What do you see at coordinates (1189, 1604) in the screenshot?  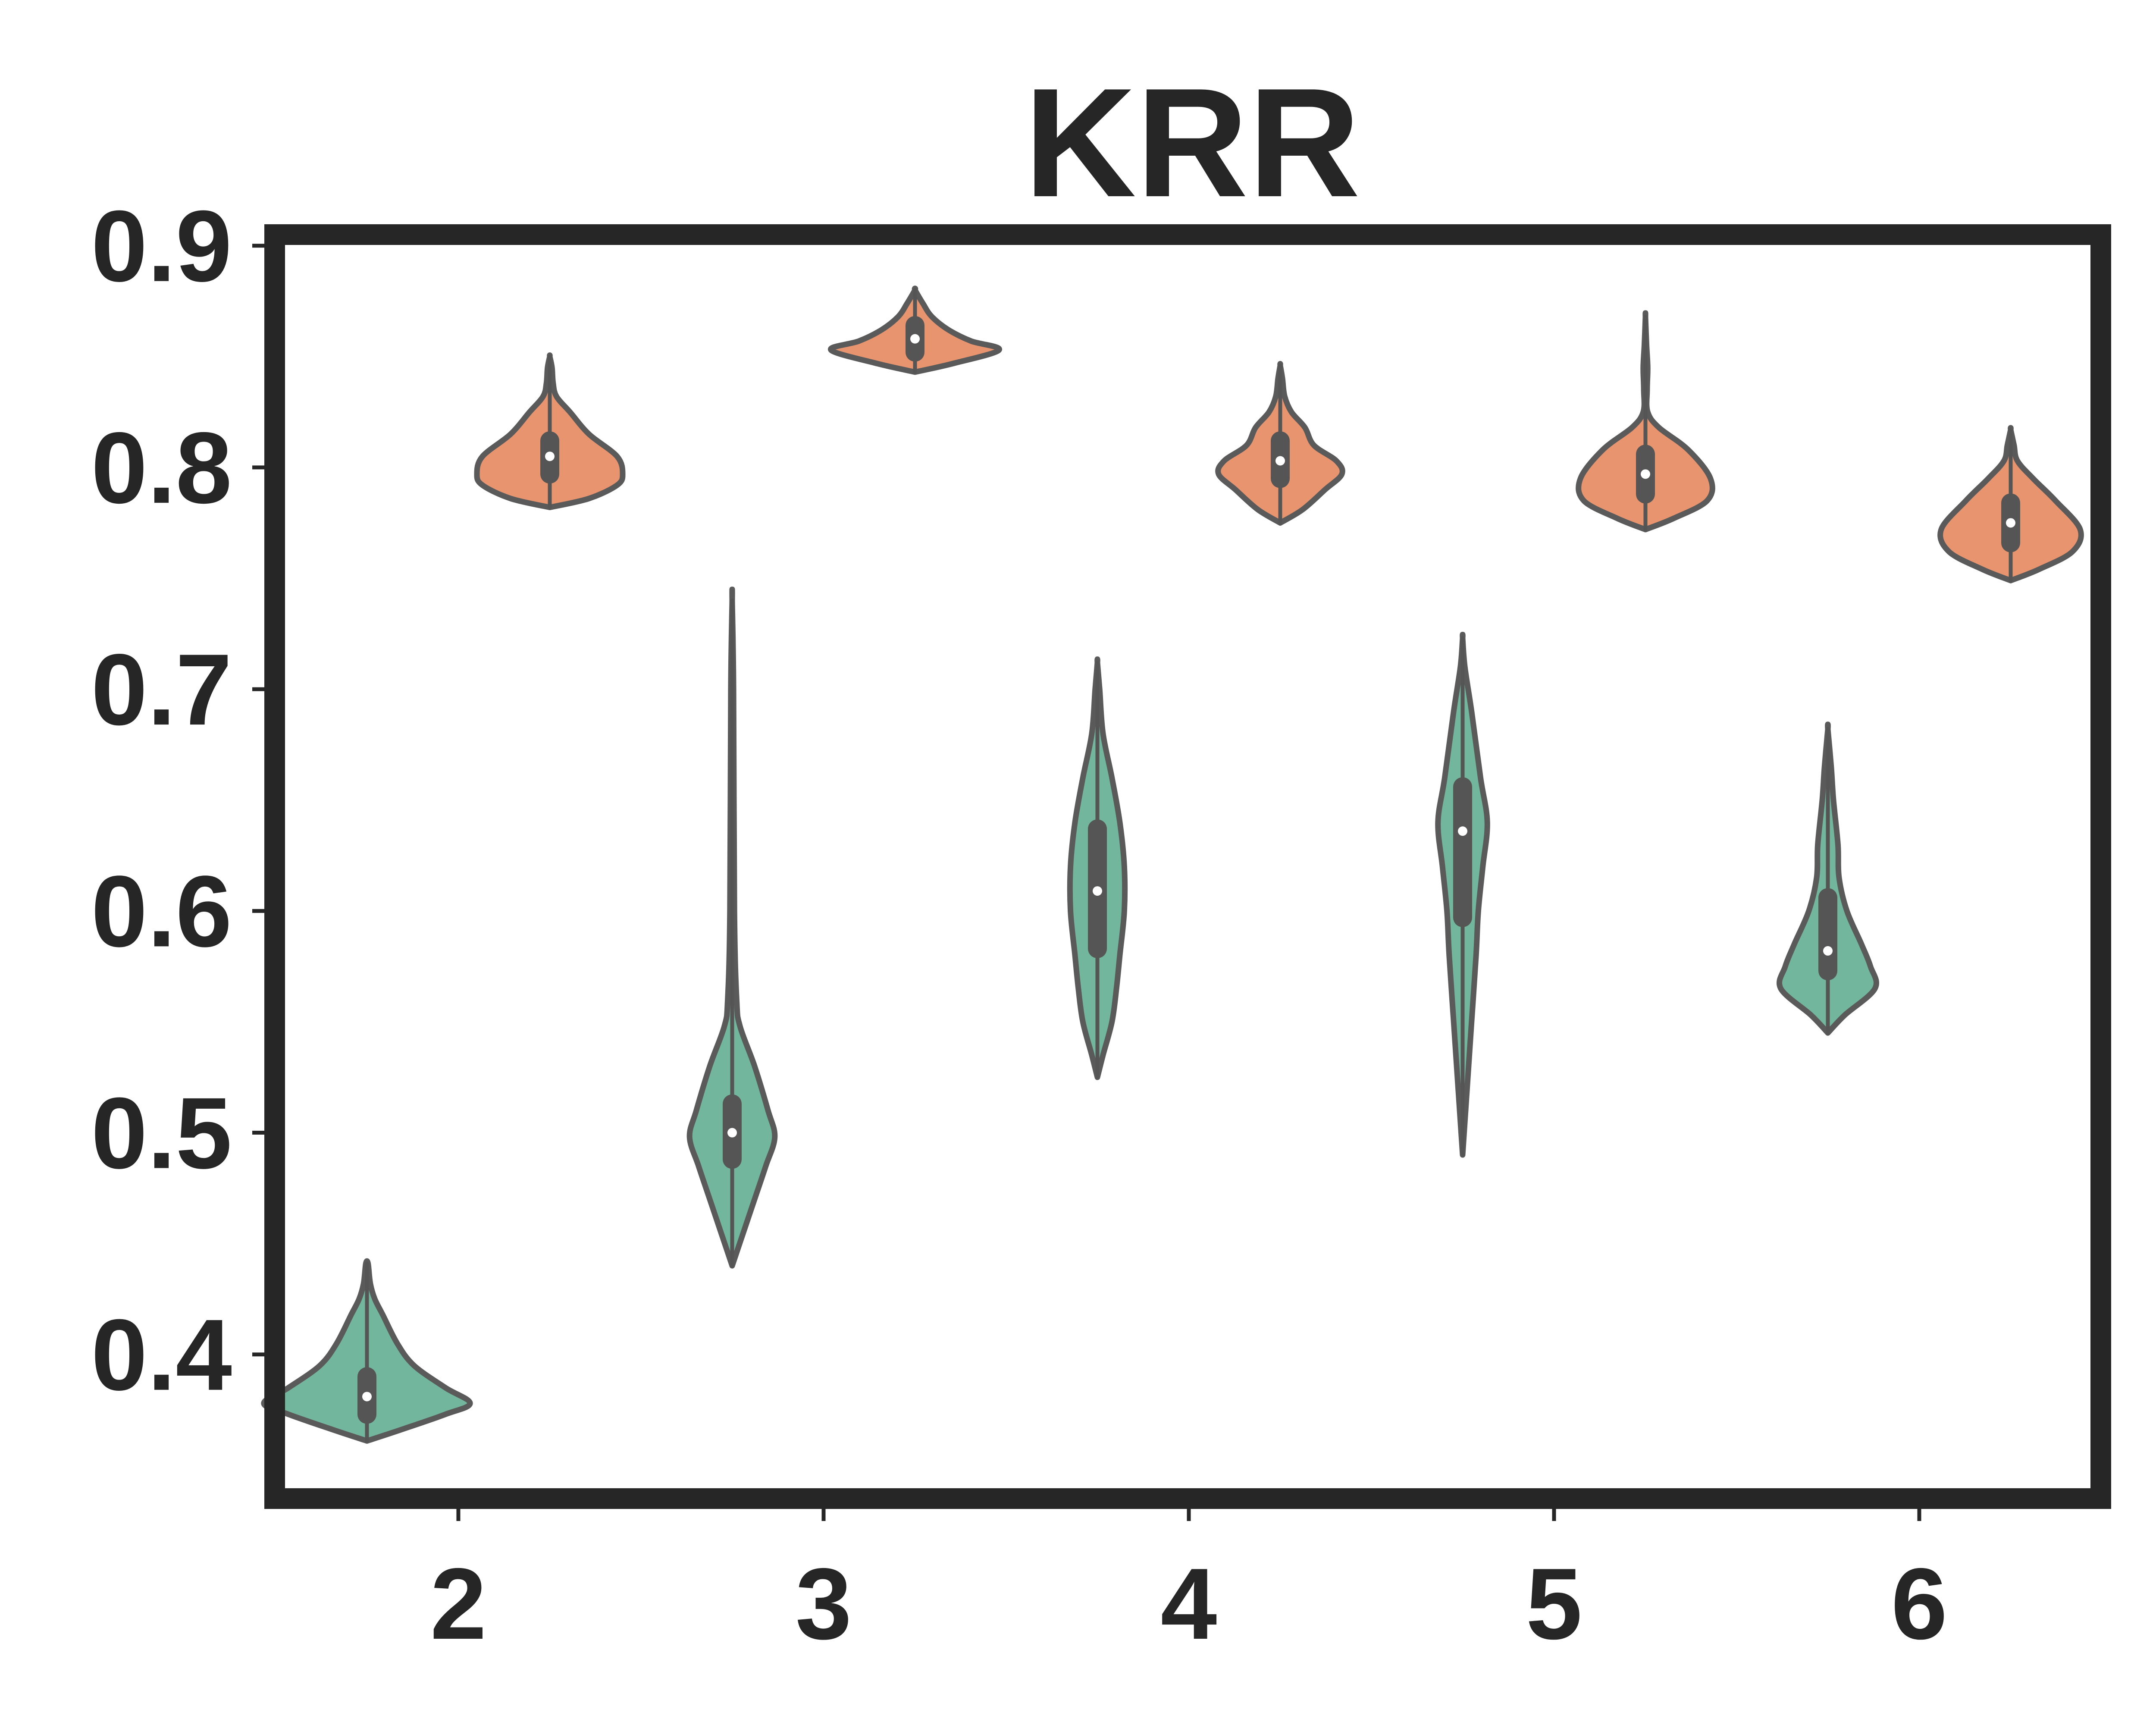 I see `x-tick-label: 4` at bounding box center [1189, 1604].